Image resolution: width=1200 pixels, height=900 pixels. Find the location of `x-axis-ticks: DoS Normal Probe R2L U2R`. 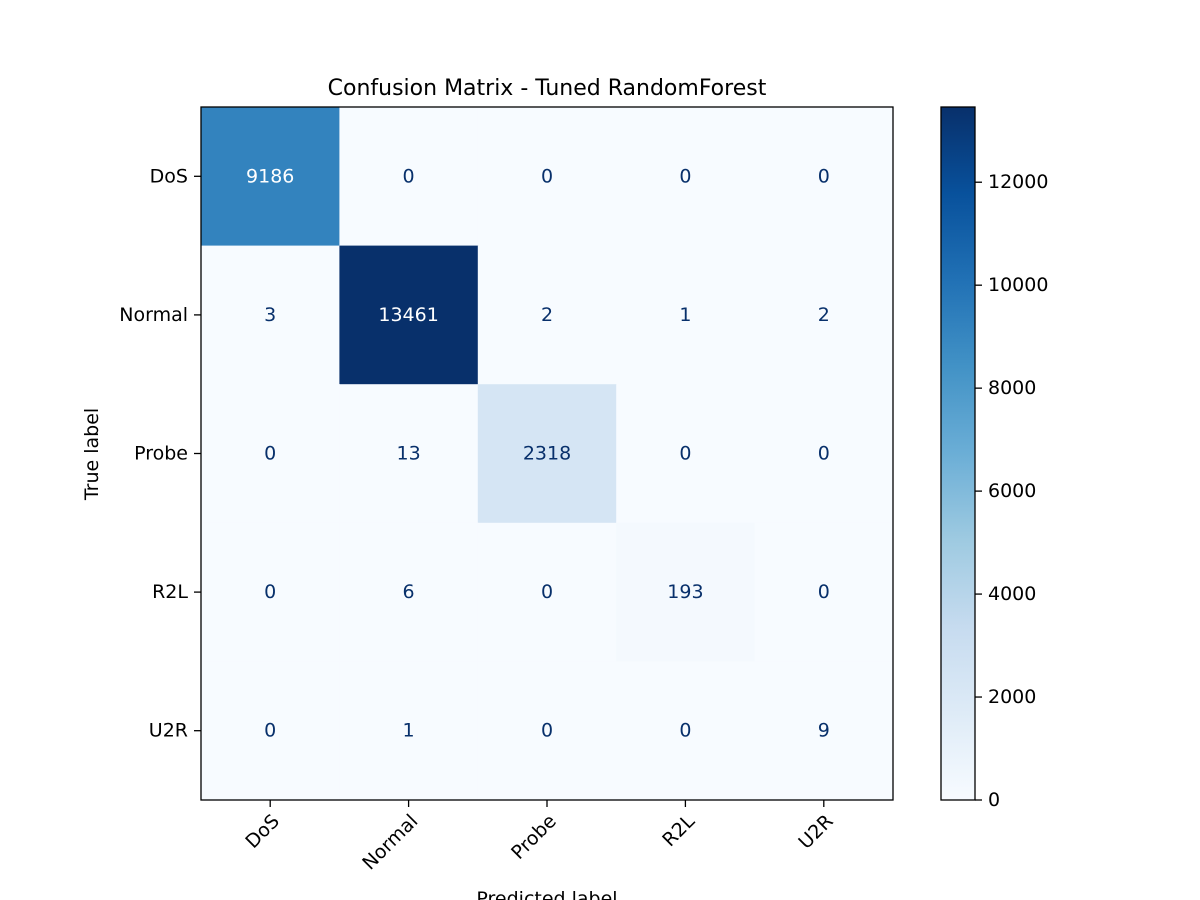

x-axis-ticks: DoS Normal Probe R2L U2R is located at coordinates (539, 837).